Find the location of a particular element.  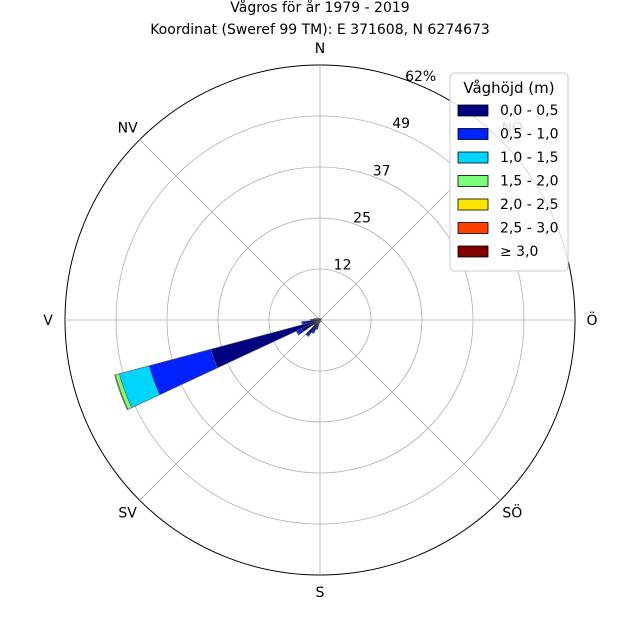

radial-tick-label: 12 is located at coordinates (343, 265).